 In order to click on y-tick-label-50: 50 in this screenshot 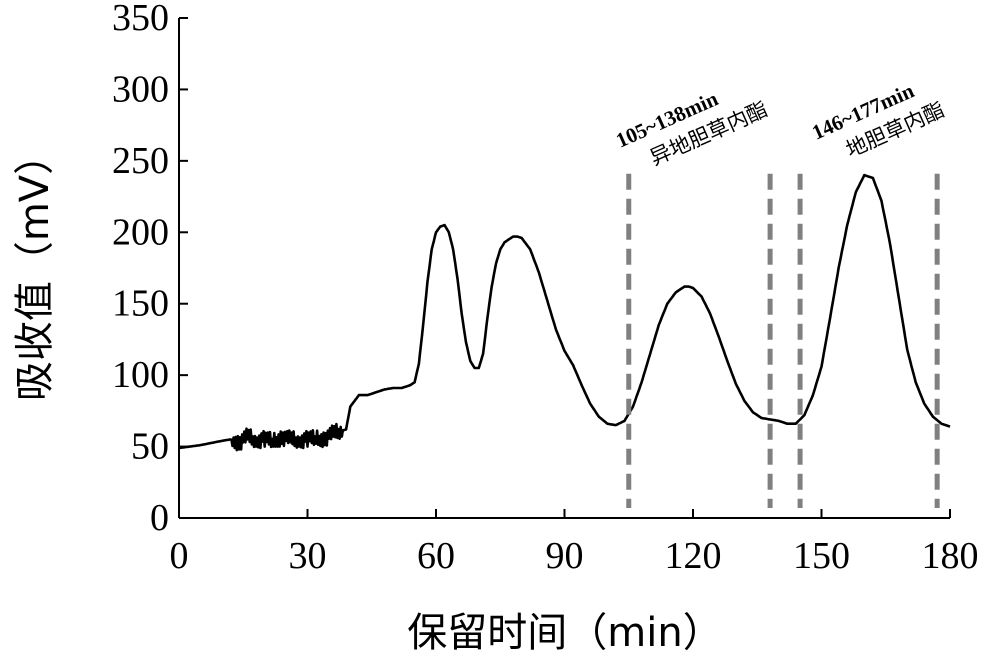, I will do `click(150, 447)`.